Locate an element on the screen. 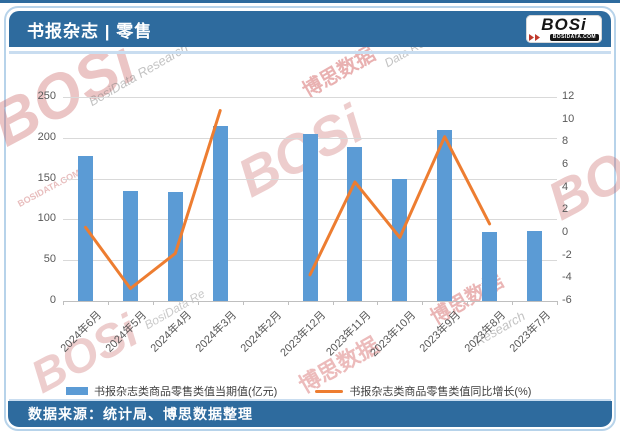 The image size is (620, 434). chart-legend: 书报杂志类商品零售类值当期值(亿元) 书报杂志类商品零售类值同比增长(%) is located at coordinates (298, 391).